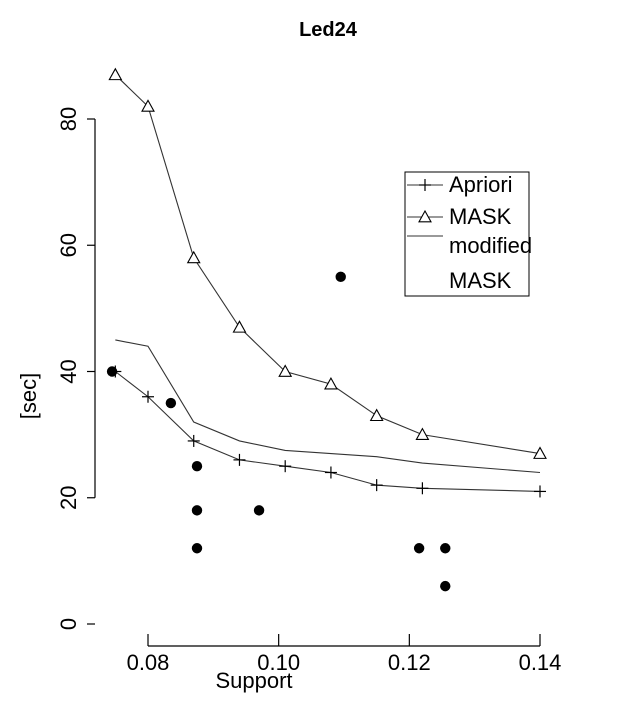 The width and height of the screenshot is (629, 723). Describe the element at coordinates (540, 662) in the screenshot. I see `x-tick-label: 0.14` at that location.